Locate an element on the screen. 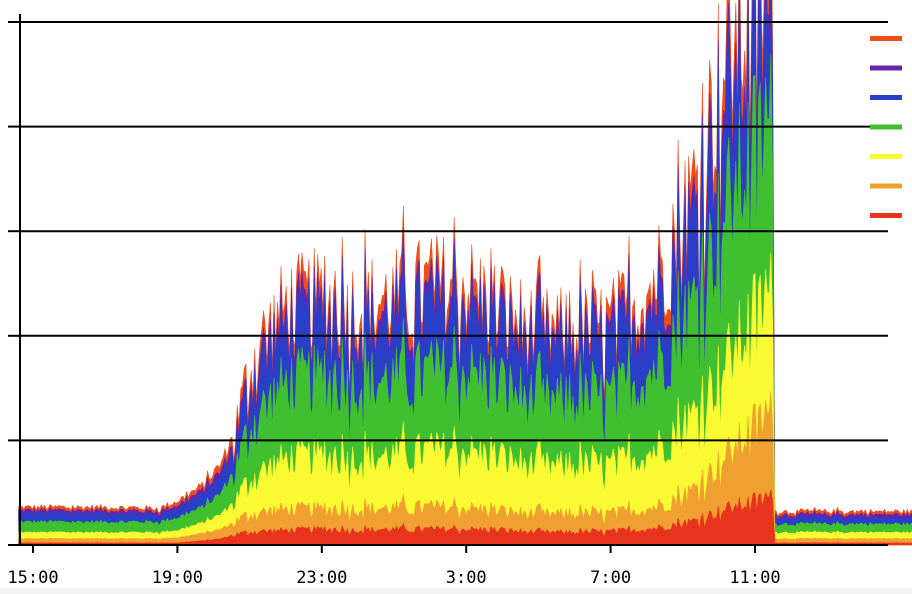 The height and width of the screenshot is (594, 912). x-tick-label: 15:00 is located at coordinates (32, 578).